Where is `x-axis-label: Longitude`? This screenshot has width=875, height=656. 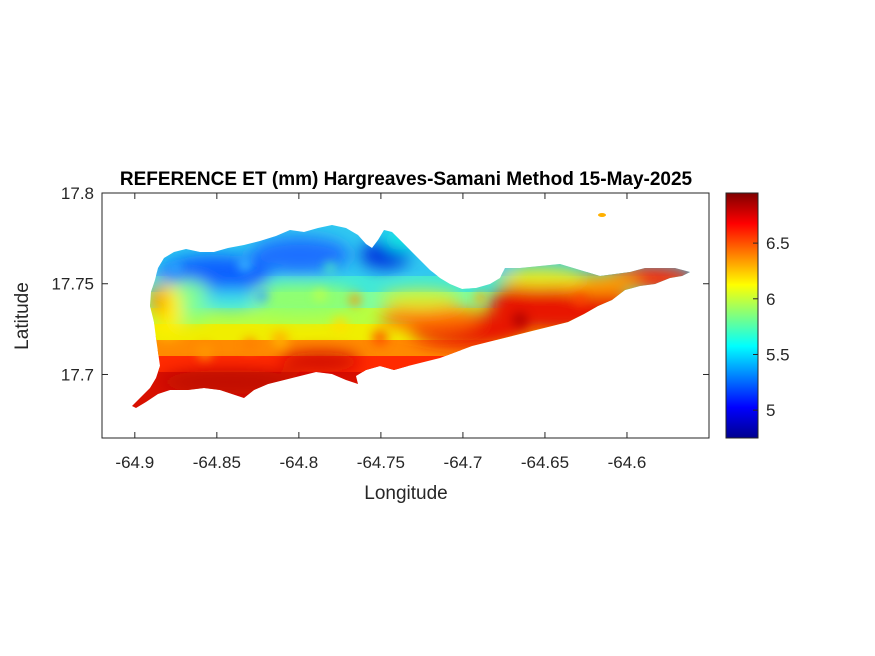
x-axis-label: Longitude is located at coordinates (405, 493).